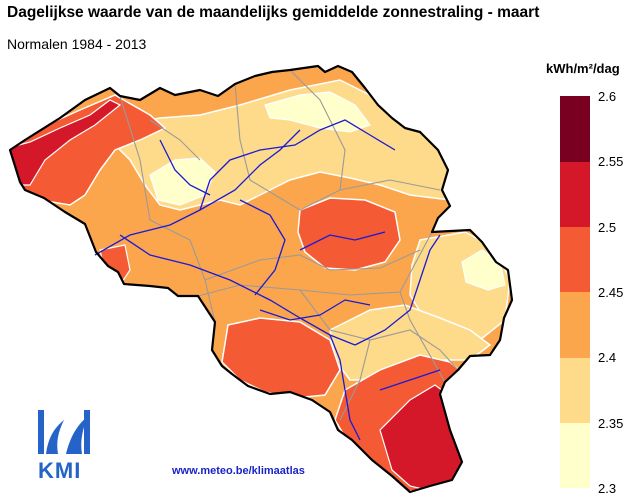 The height and width of the screenshot is (504, 636). What do you see at coordinates (77, 44) in the screenshot?
I see `map-subtitle: Normalen 1984 - 2013` at bounding box center [77, 44].